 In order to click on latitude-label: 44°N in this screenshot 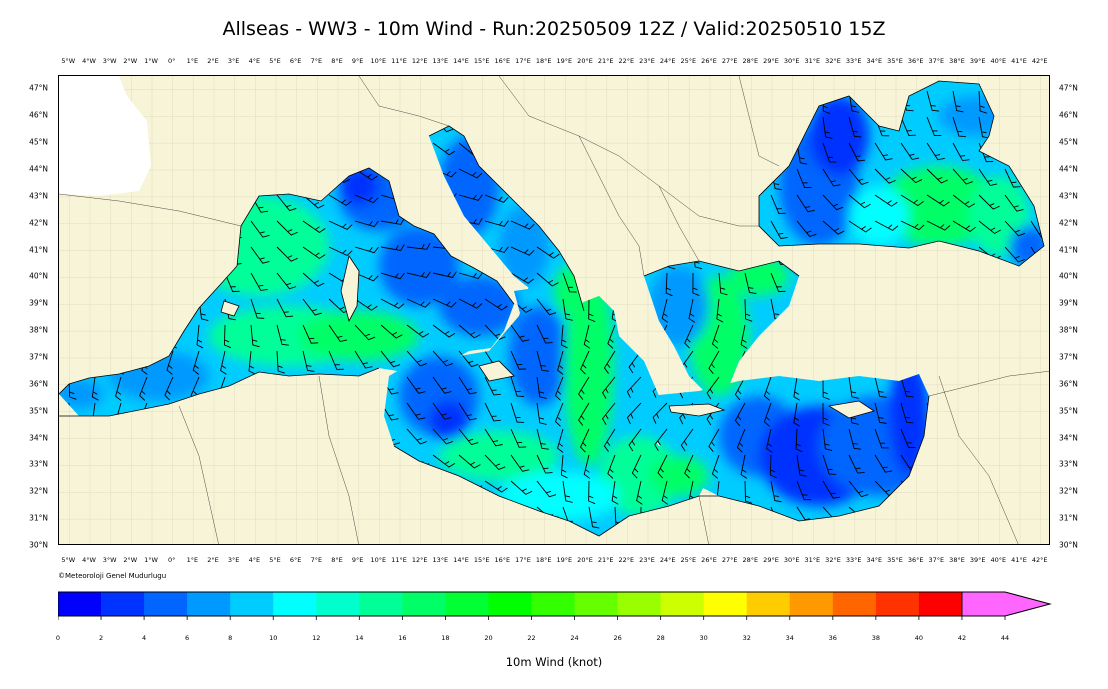, I will do `click(38, 169)`.